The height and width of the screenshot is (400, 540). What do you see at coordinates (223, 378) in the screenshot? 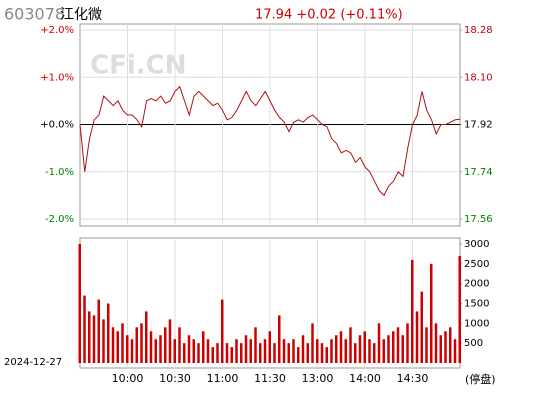
I see `x-tick-label: 11:00` at bounding box center [223, 378].